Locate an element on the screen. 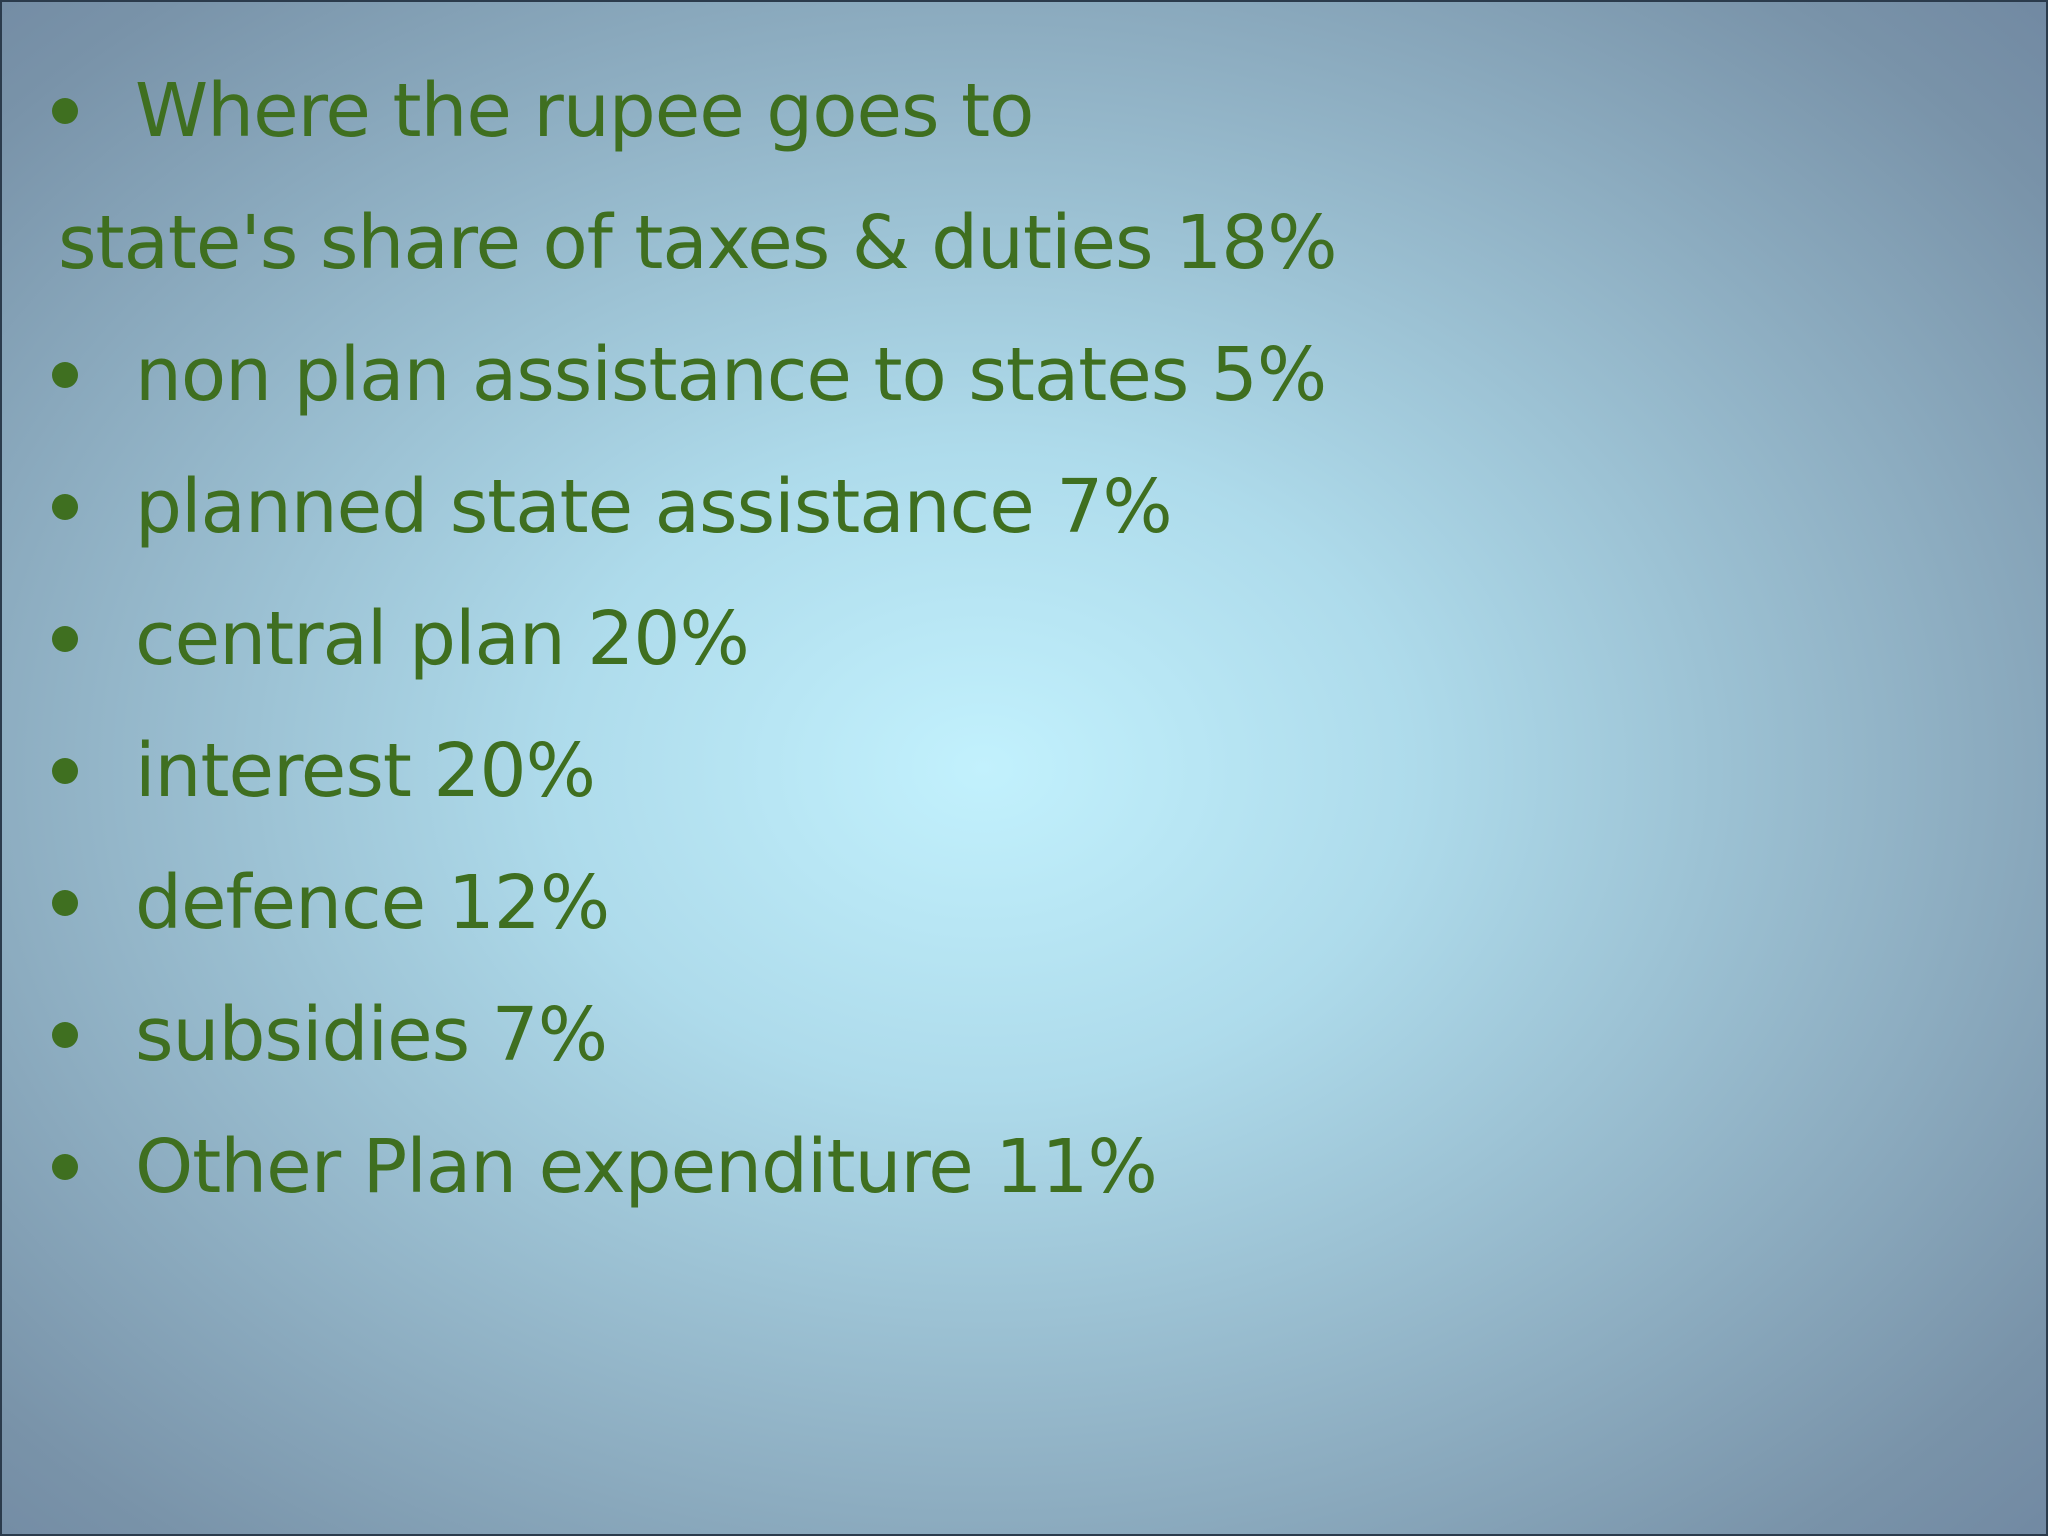 This screenshot has height=1536, width=2048. intro-text: state's share of taxes & duties 18% is located at coordinates (698, 243).